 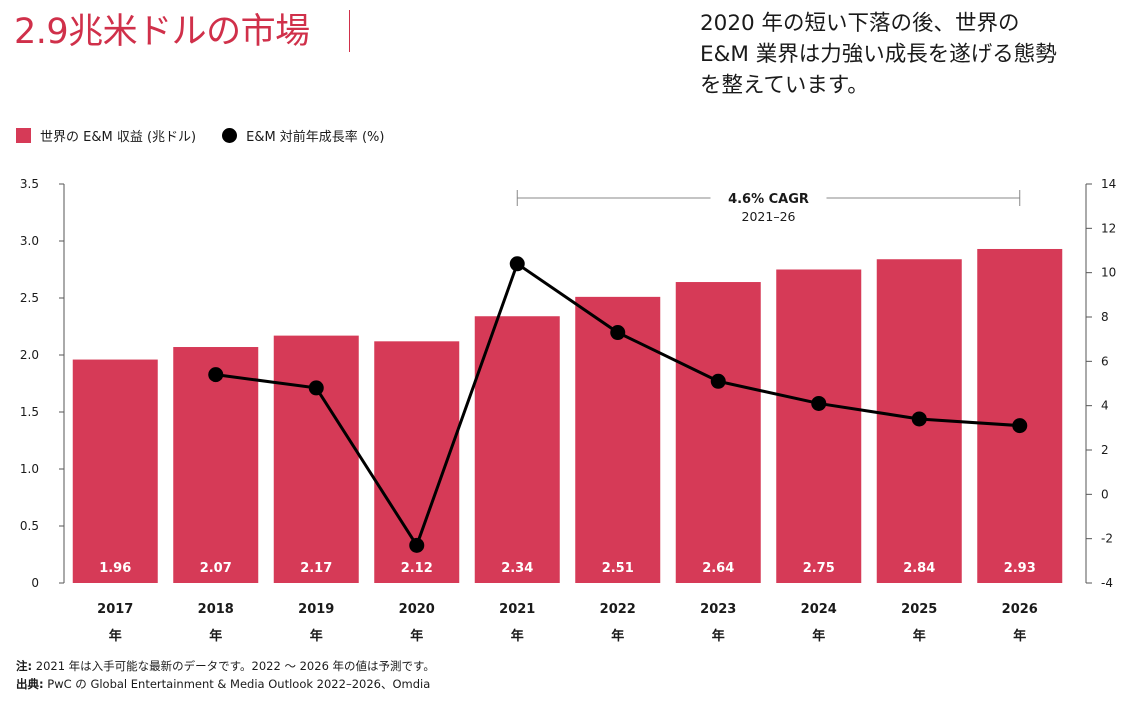 I want to click on x-axis-year-label: 2019, so click(x=316, y=609).